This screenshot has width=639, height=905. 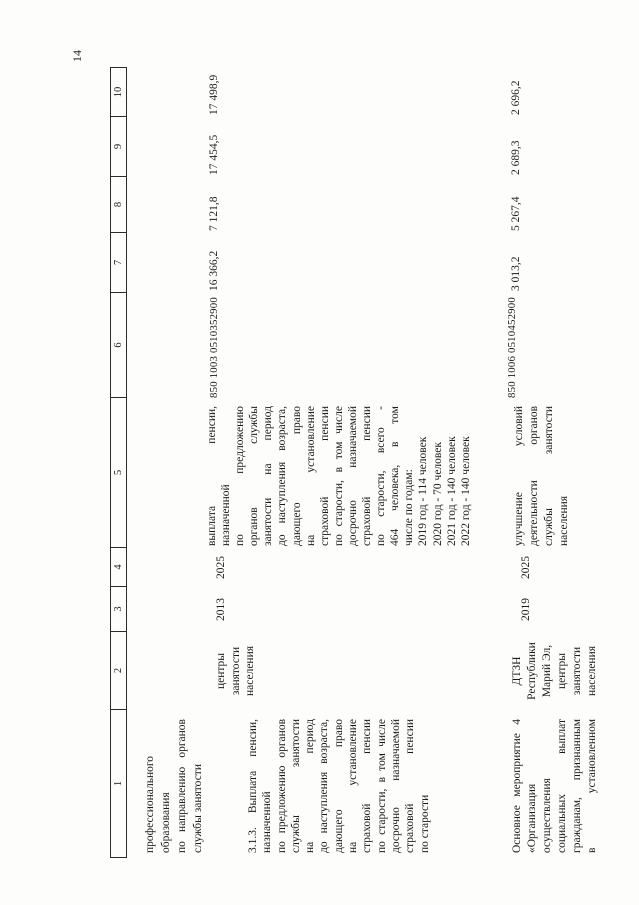 What do you see at coordinates (516, 158) in the screenshot?
I see `cell-amount-col9: 2 689,3` at bounding box center [516, 158].